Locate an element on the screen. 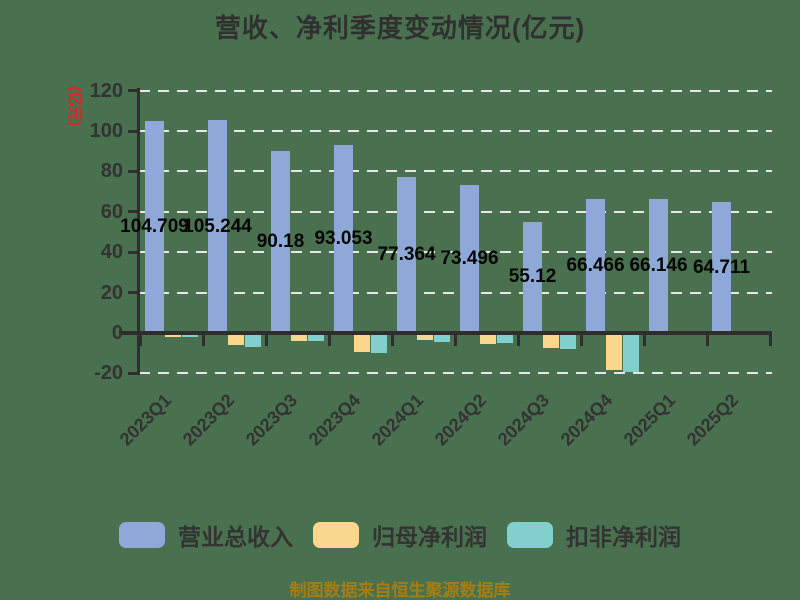  revenue-bar-2023Q1 is located at coordinates (154, 227).